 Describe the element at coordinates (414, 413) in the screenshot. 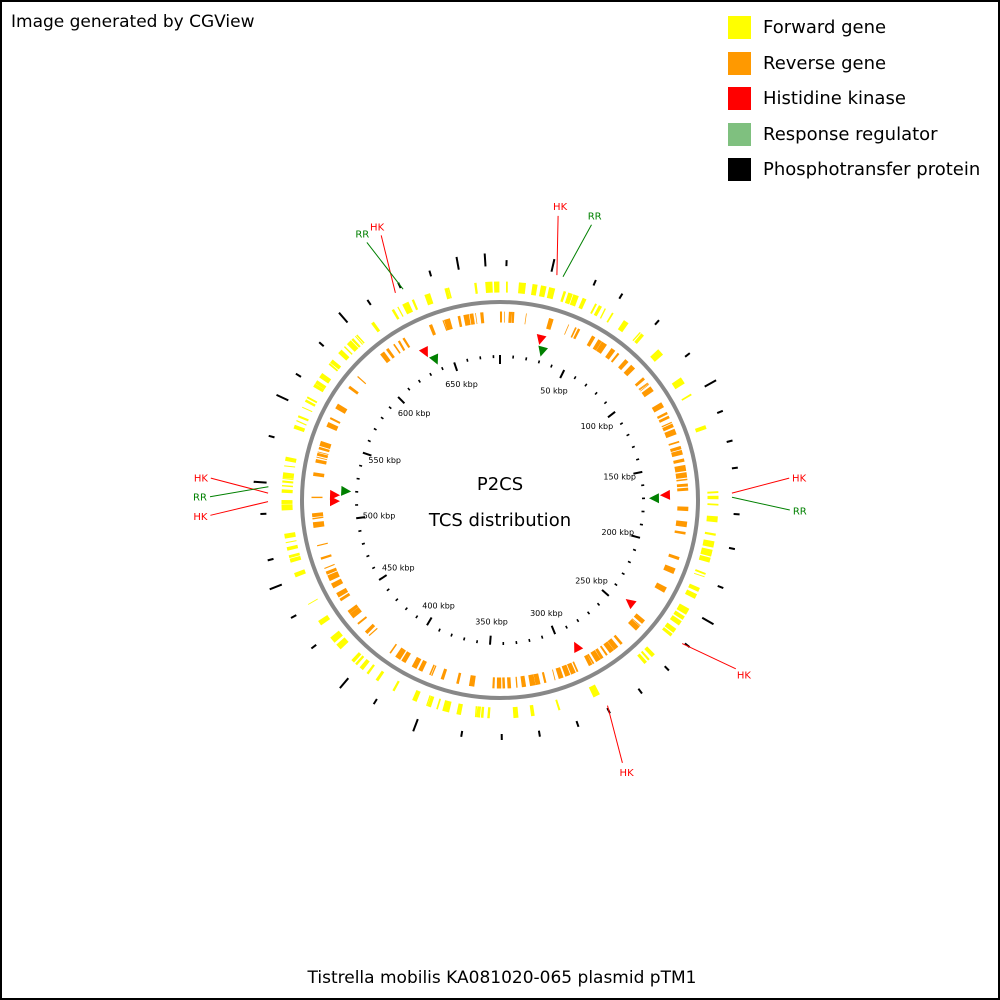

I see `coordinate-label: 600 kbp` at that location.